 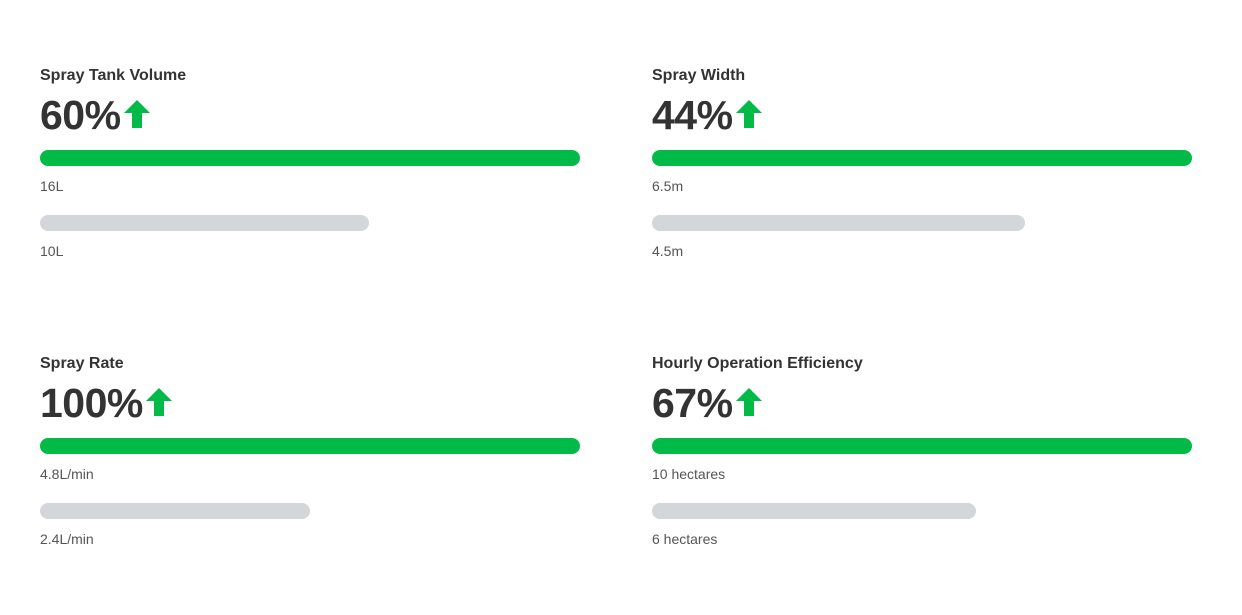 I want to click on metric-card-spray-width: Spray Width 44% 6.5m 4.5m, so click(x=922, y=163).